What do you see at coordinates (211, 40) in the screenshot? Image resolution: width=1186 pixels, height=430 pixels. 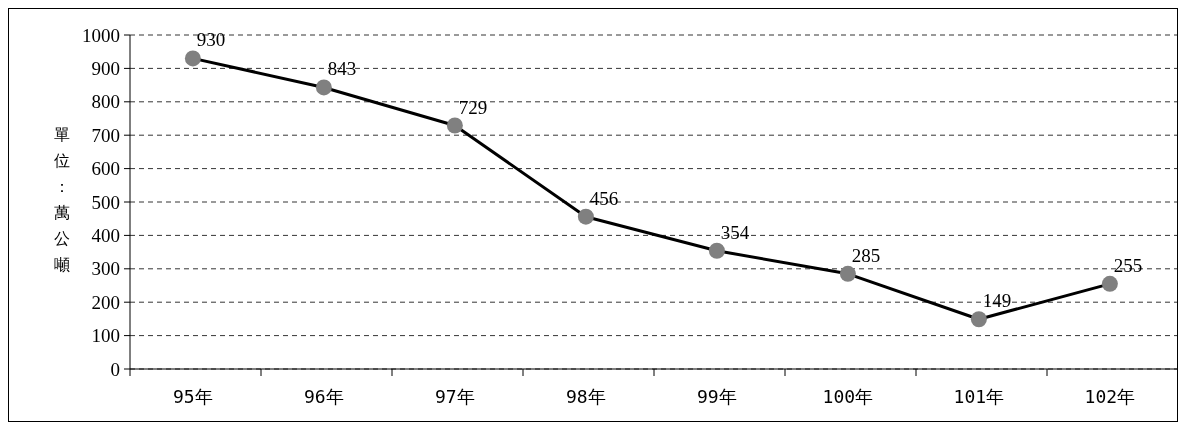 I see `data-label: 930` at bounding box center [211, 40].